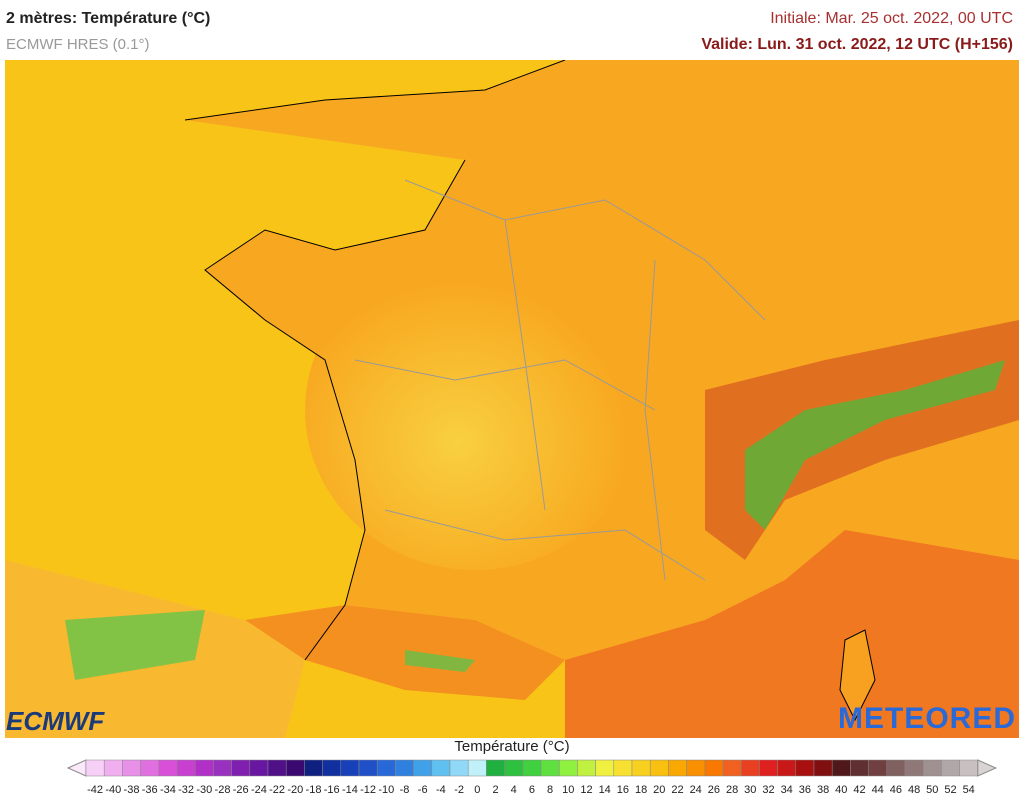  I want to click on colorbar-tick-label: -20, so click(295, 790).